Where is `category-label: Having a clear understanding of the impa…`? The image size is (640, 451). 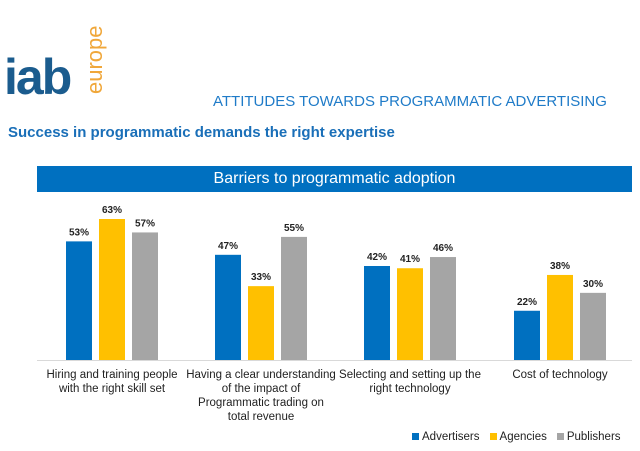
category-label: Having a clear understanding of the impa… is located at coordinates (261, 396).